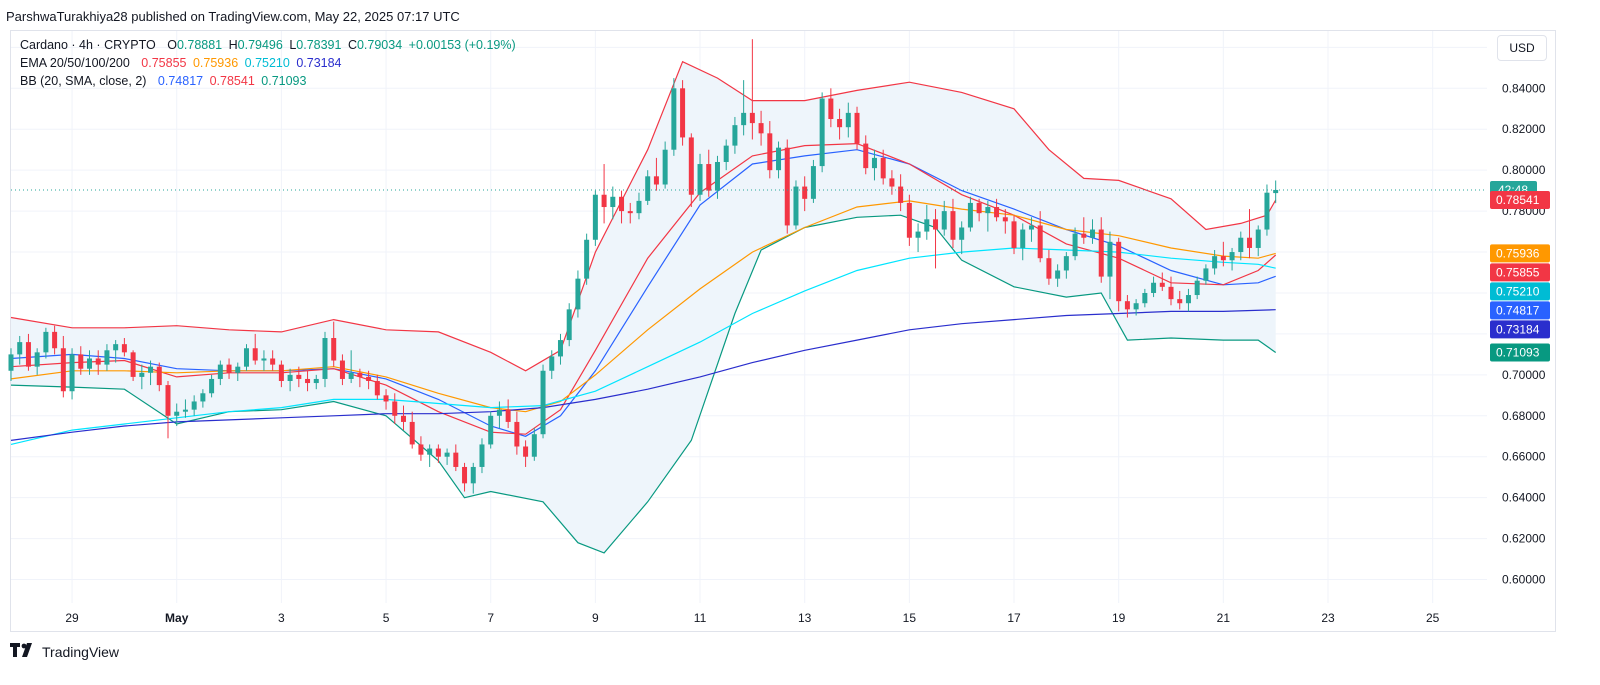 This screenshot has width=1600, height=685. I want to click on y-tick-label: 0.60000, so click(1524, 580).